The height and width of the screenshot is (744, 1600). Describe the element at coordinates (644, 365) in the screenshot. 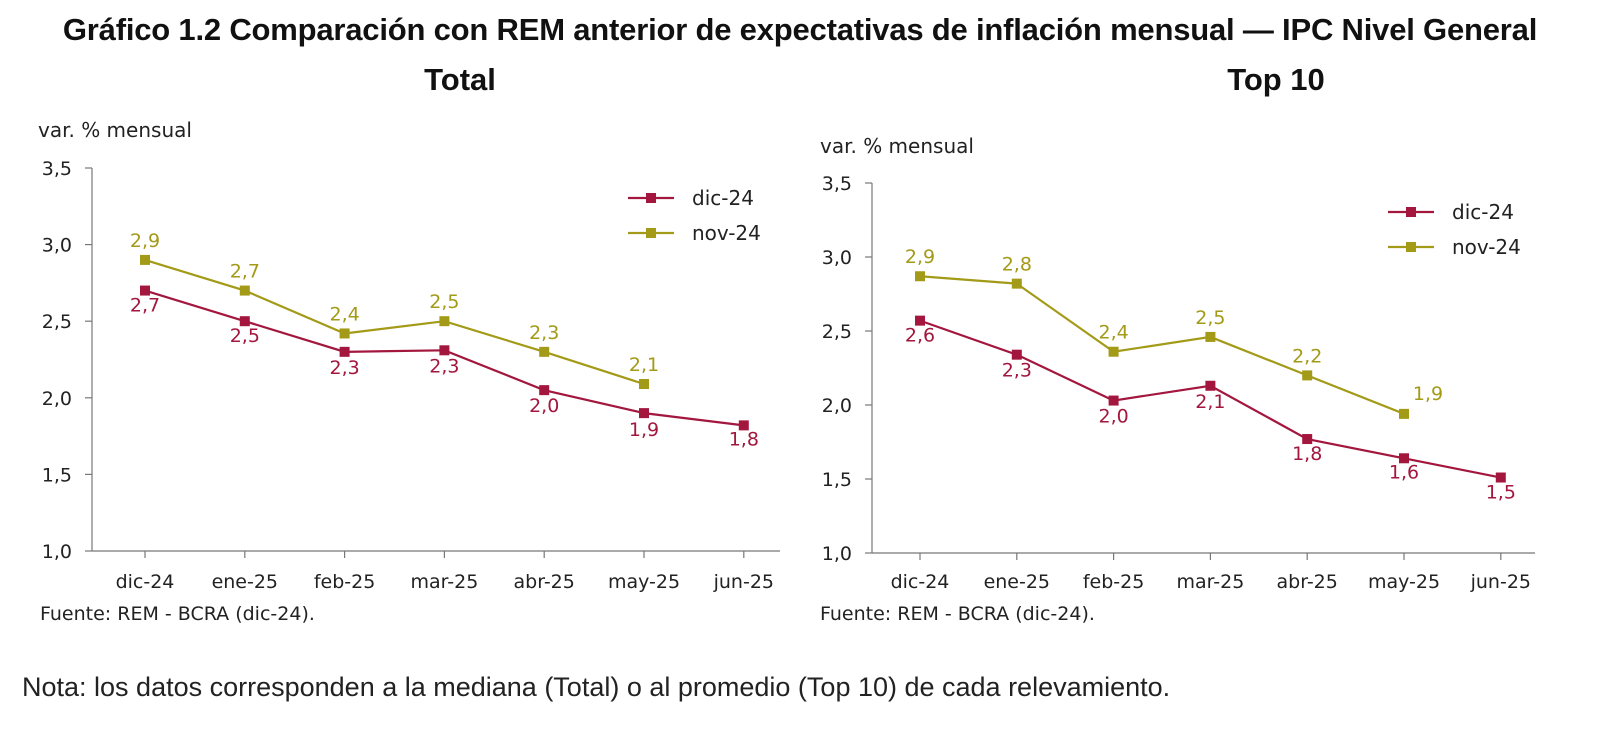

I see `data-label-nov-24: 2,1` at that location.